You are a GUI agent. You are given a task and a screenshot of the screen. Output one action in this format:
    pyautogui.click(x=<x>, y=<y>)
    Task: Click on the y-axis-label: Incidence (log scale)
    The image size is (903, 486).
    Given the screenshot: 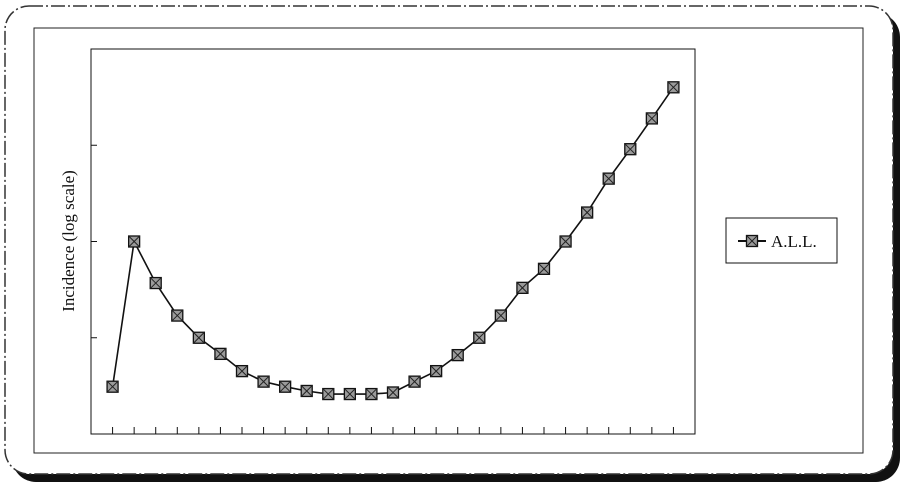 What is the action you would take?
    pyautogui.click(x=68, y=241)
    